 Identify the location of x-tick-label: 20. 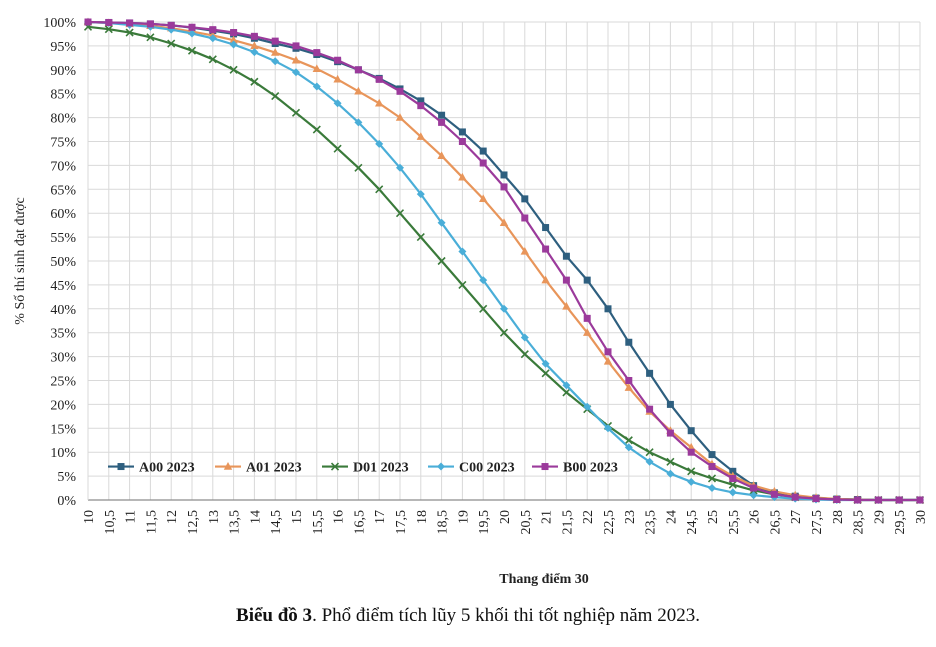
(505, 517).